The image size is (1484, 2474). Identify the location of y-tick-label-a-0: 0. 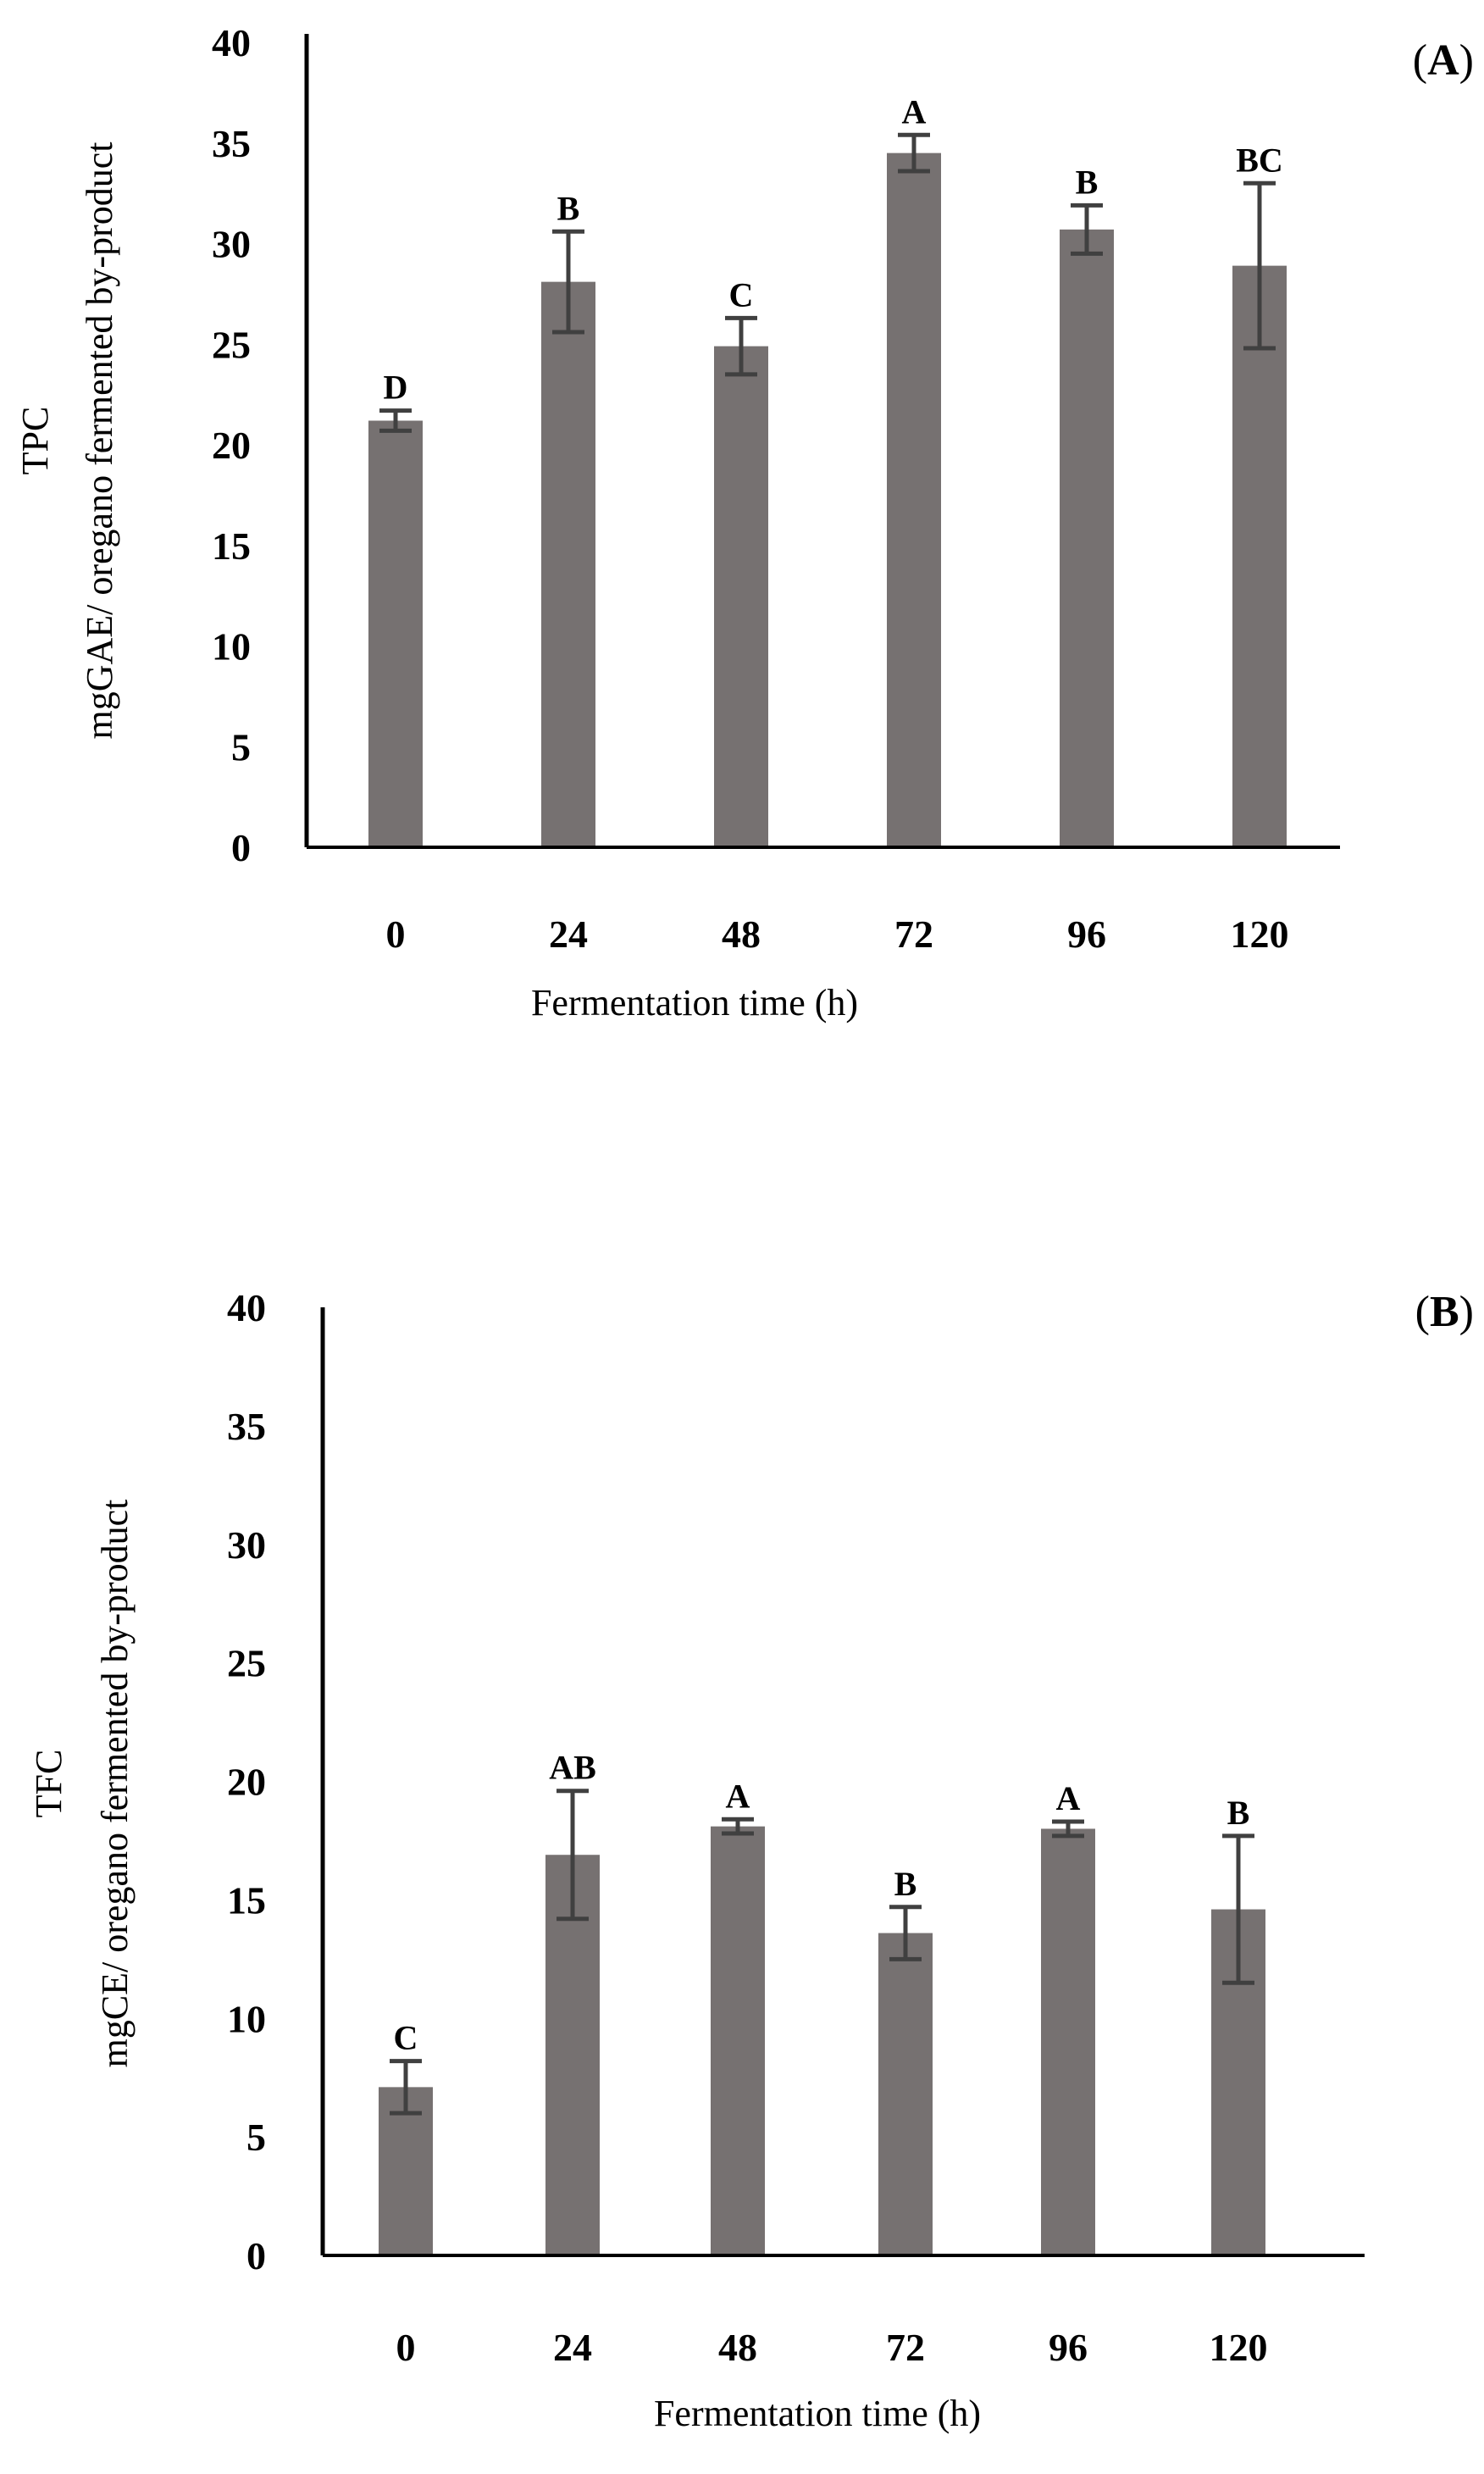
(241, 847).